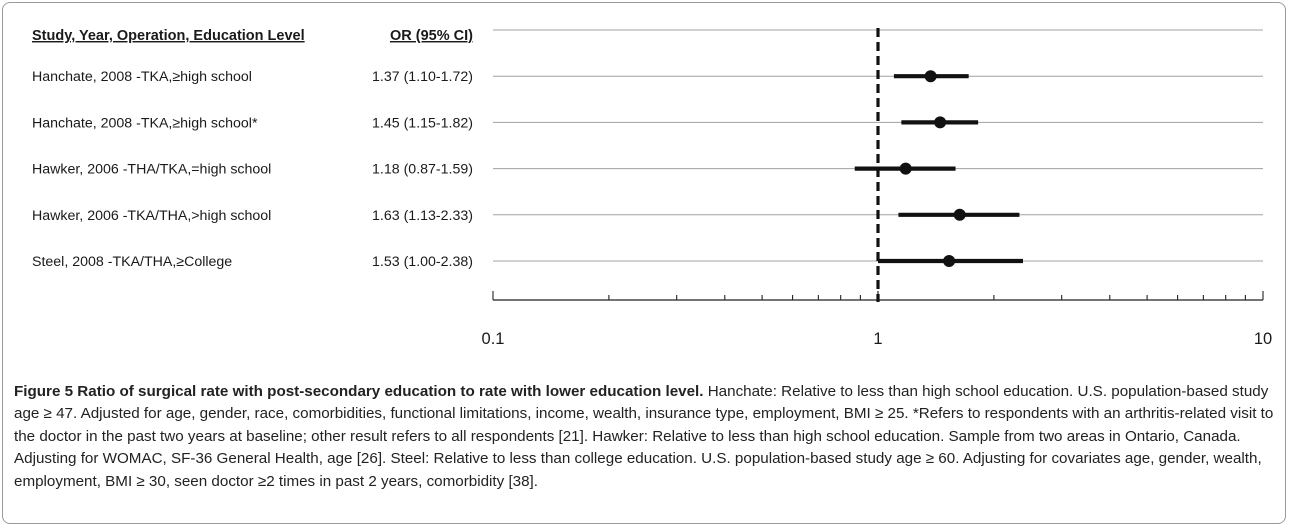 The image size is (1292, 528). What do you see at coordinates (422, 77) in the screenshot?
I see `or-ci-label: 1.37 (1.10-1.72)` at bounding box center [422, 77].